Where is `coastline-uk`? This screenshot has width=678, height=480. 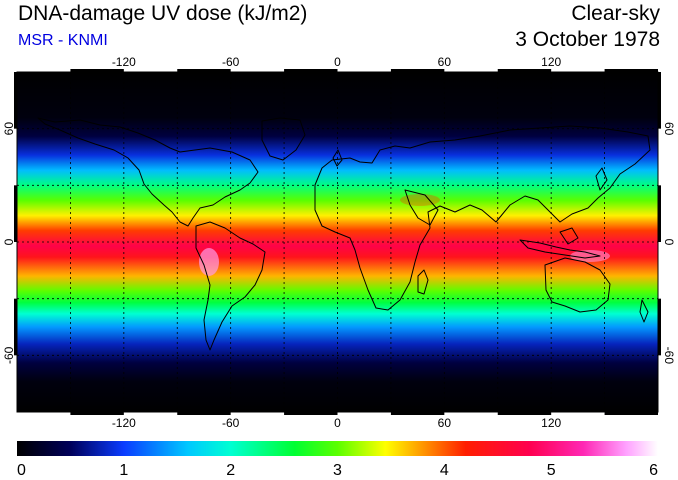
coastline-uk is located at coordinates (337, 158).